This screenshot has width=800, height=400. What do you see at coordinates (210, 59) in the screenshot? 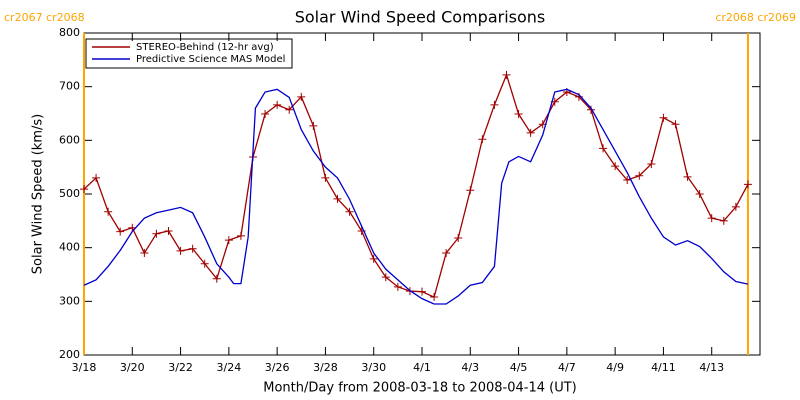
I see `legend-label: Predictive Science MAS Model` at bounding box center [210, 59].